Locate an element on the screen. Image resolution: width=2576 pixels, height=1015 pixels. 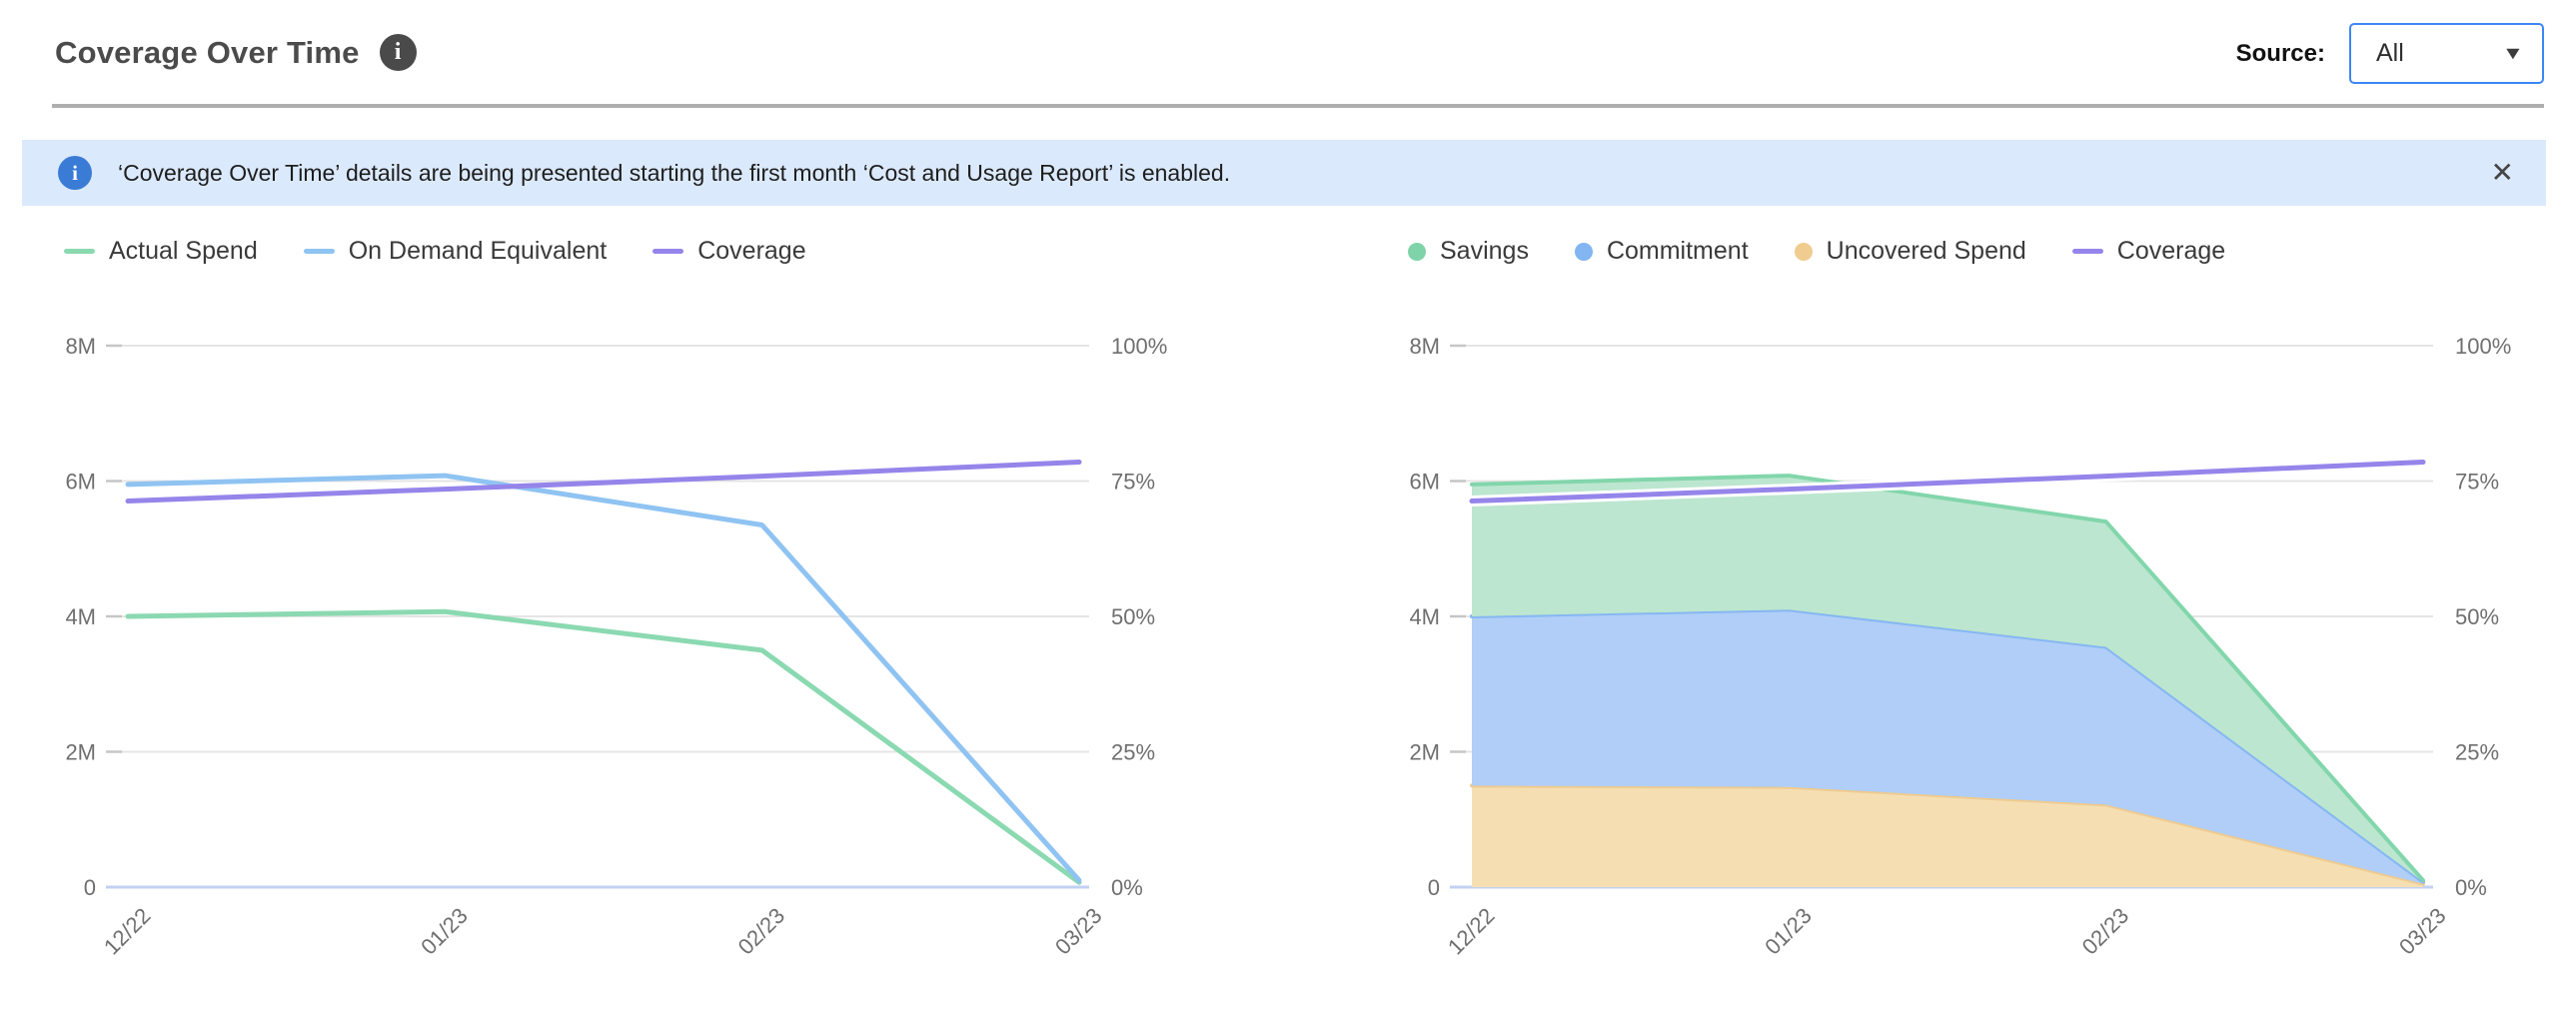
info-icon: i is located at coordinates (398, 53).